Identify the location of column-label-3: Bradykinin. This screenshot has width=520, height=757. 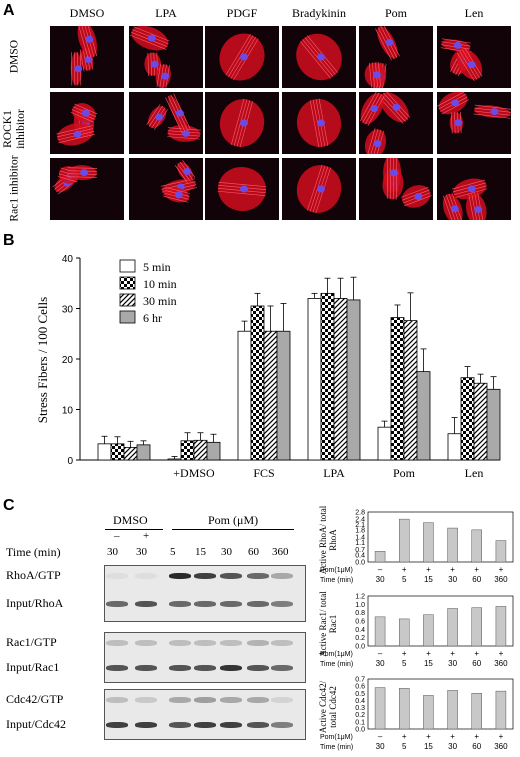
(319, 13).